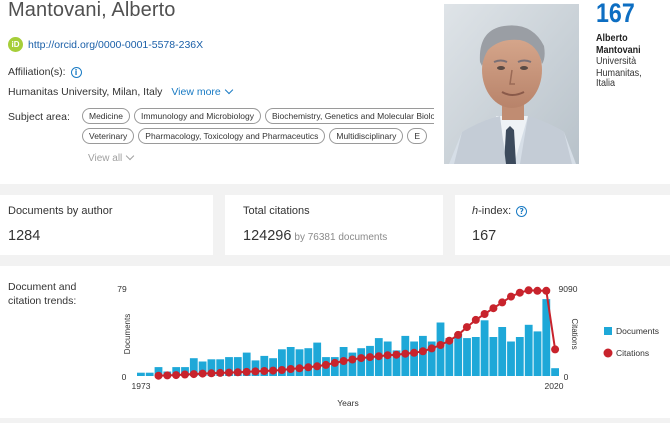 This screenshot has height=423, width=670. What do you see at coordinates (60, 211) in the screenshot?
I see `documents-card-title: Documents by author` at bounding box center [60, 211].